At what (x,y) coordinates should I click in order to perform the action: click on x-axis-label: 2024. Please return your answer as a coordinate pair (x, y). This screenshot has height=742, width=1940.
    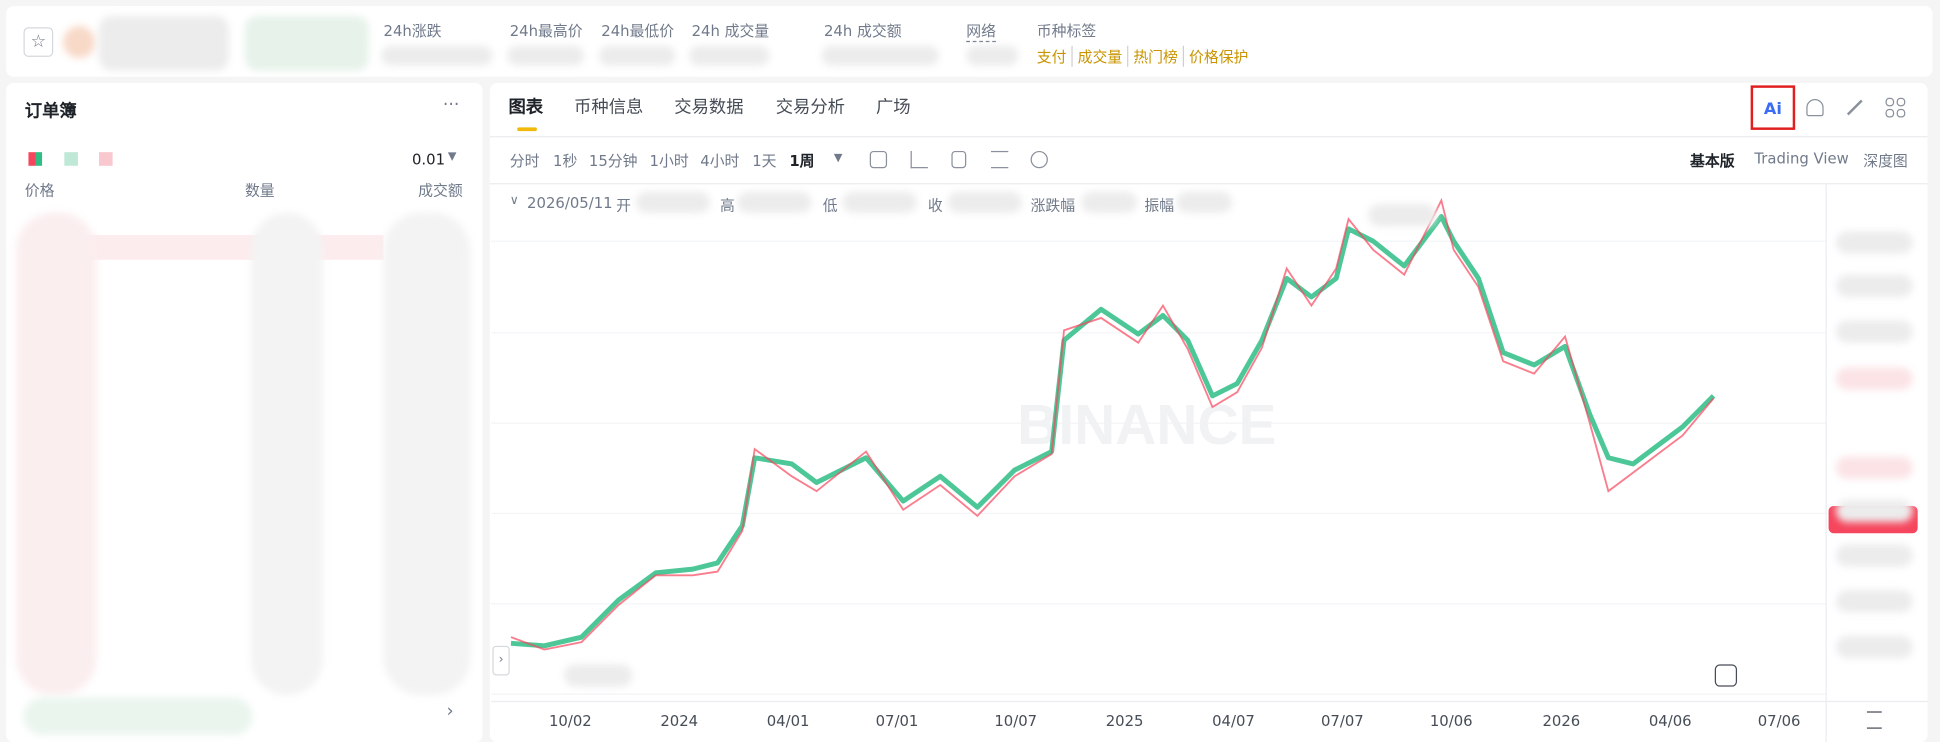
    Looking at the image, I should click on (679, 721).